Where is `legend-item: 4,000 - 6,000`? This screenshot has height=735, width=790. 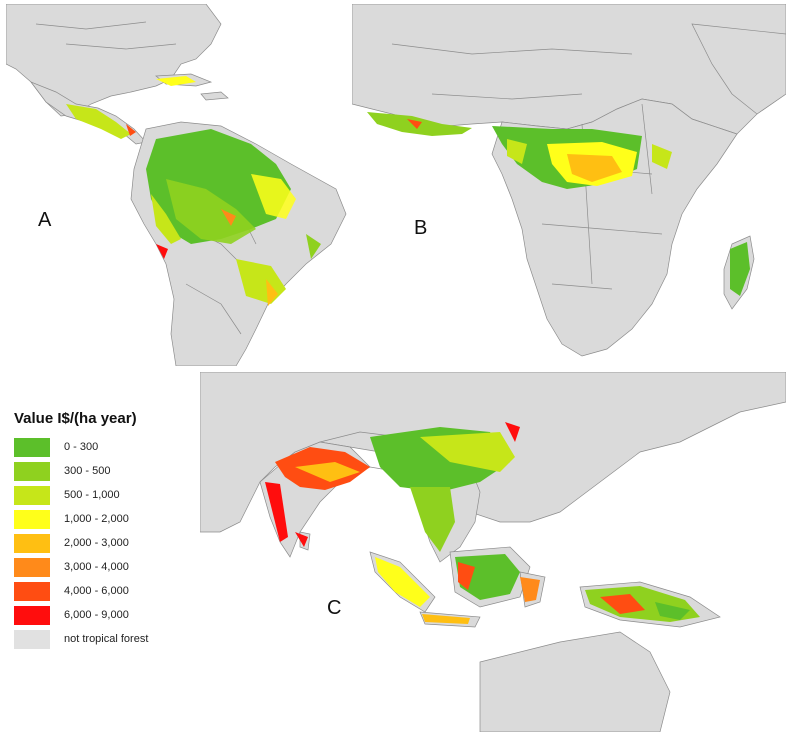 legend-item: 4,000 - 6,000 is located at coordinates (106, 591).